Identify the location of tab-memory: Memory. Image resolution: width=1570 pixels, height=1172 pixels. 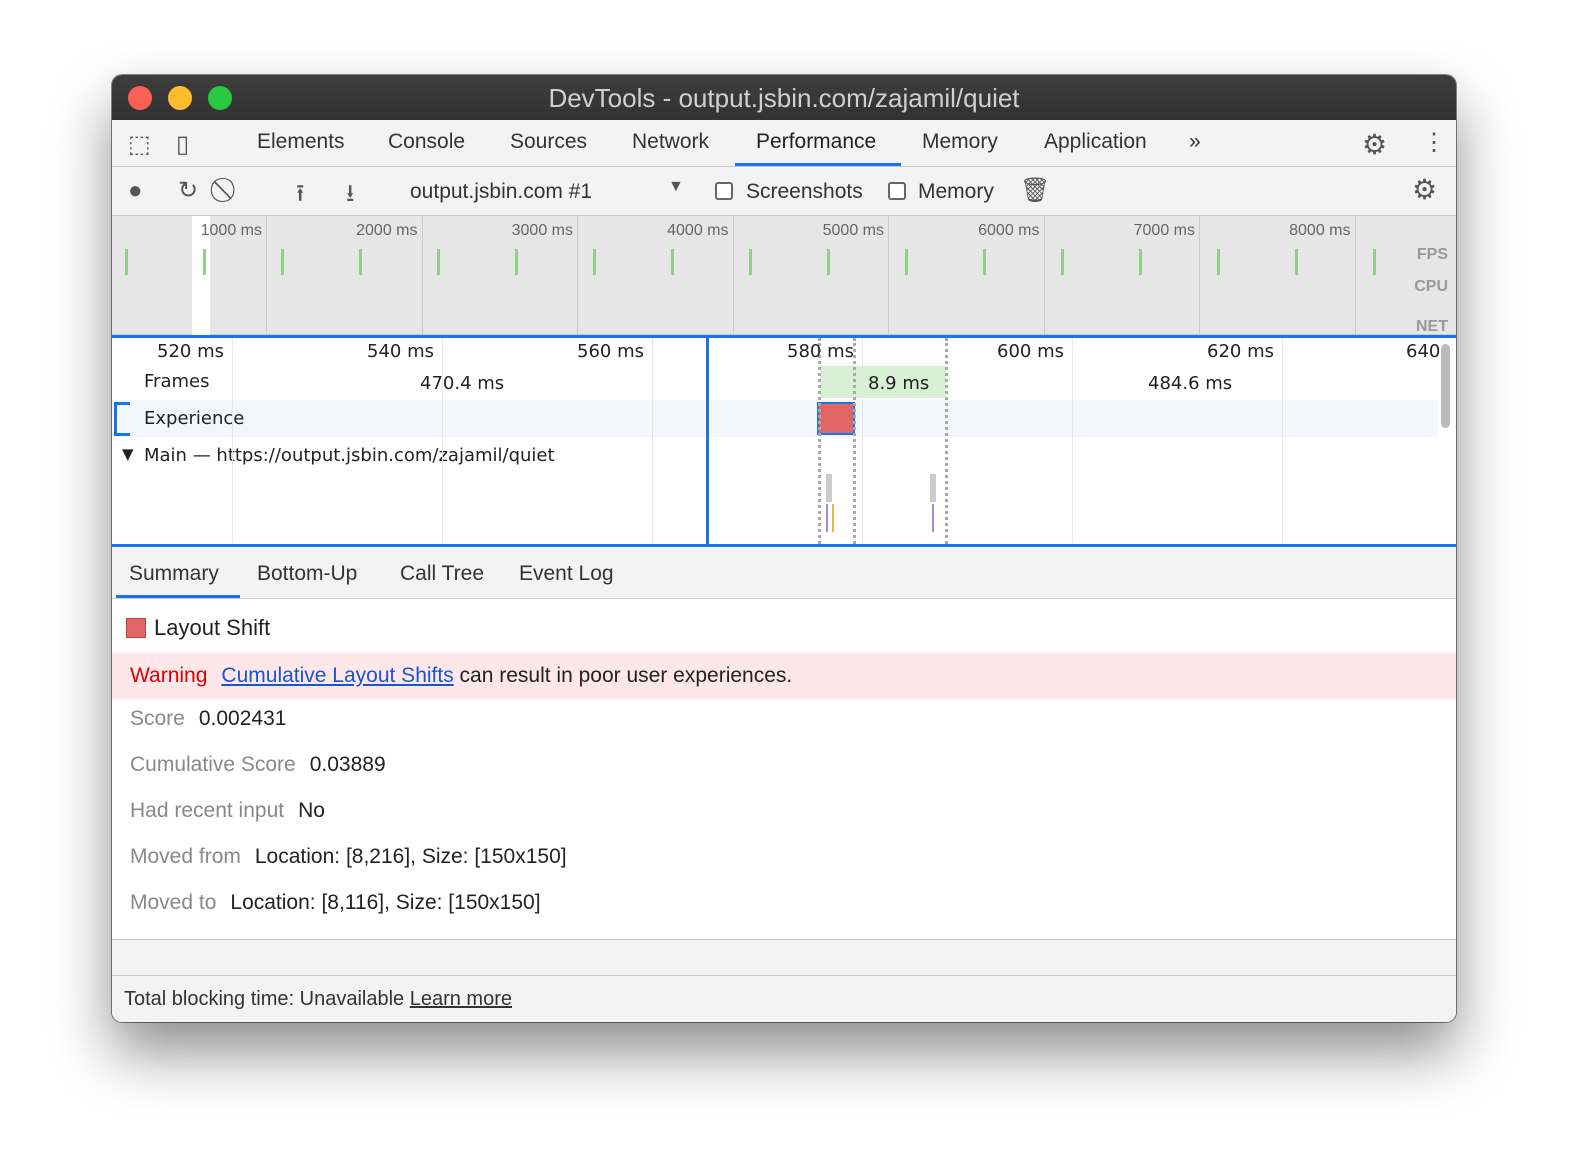
(960, 141).